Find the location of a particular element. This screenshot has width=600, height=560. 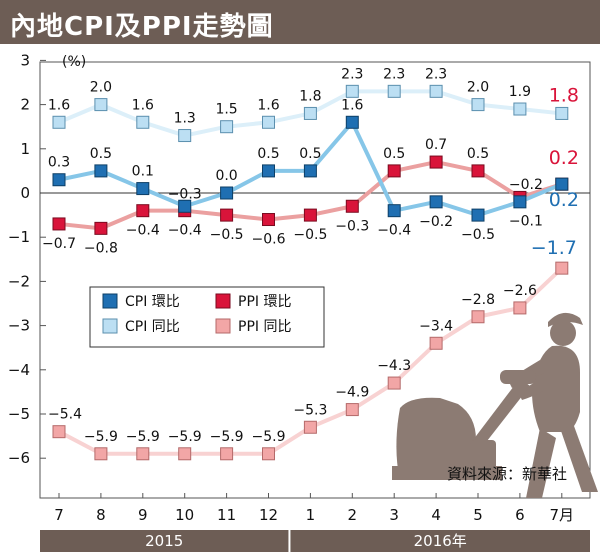

data-label-cpi_yoy: 1.5 is located at coordinates (226, 110).